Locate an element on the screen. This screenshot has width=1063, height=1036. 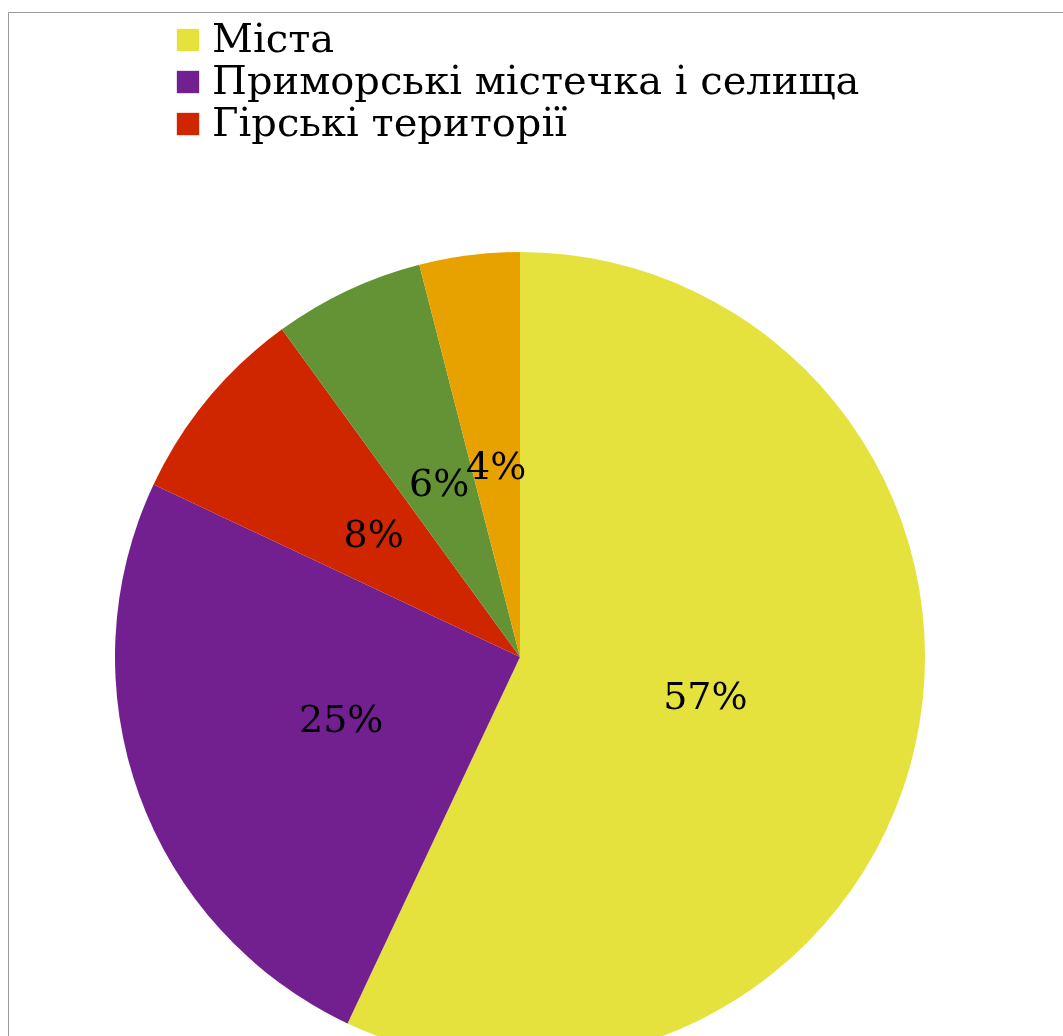
data-label: 57% is located at coordinates (705, 696).